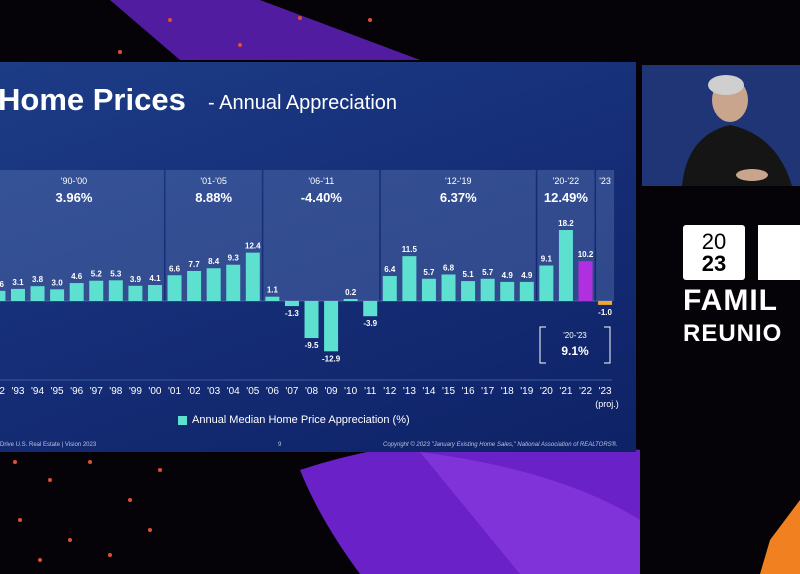 The width and height of the screenshot is (800, 574). Describe the element at coordinates (586, 254) in the screenshot. I see `data-label: 10.2` at that location.